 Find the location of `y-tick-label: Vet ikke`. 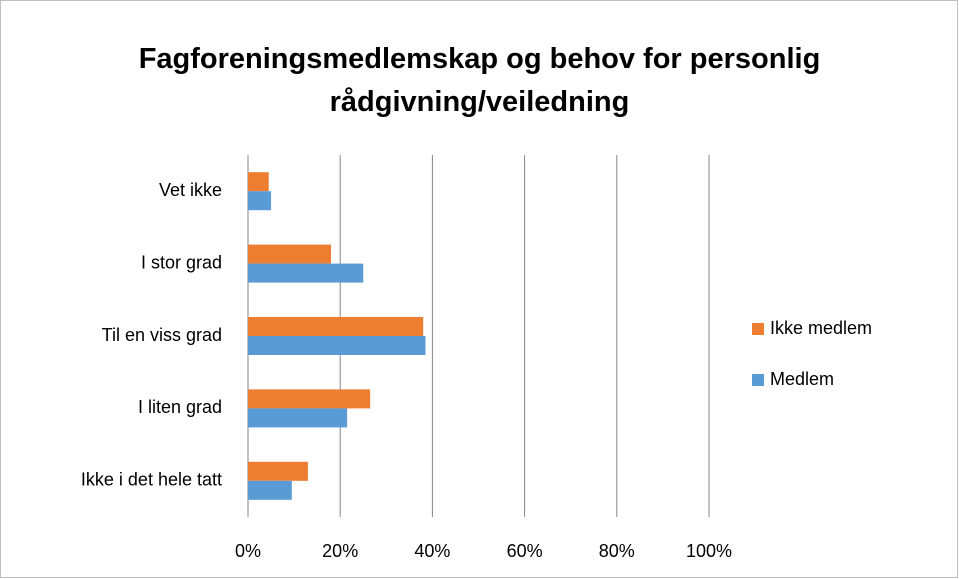

y-tick-label: Vet ikke is located at coordinates (190, 190).